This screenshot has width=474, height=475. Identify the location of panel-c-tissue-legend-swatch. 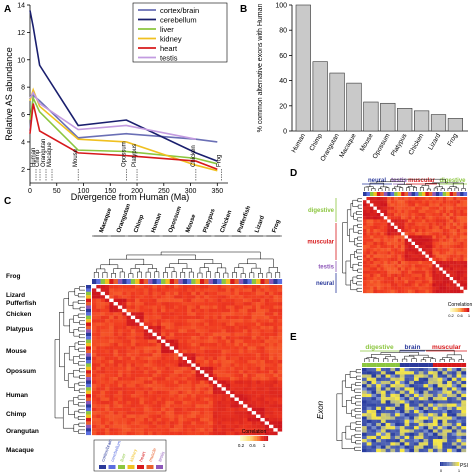
(131, 467).